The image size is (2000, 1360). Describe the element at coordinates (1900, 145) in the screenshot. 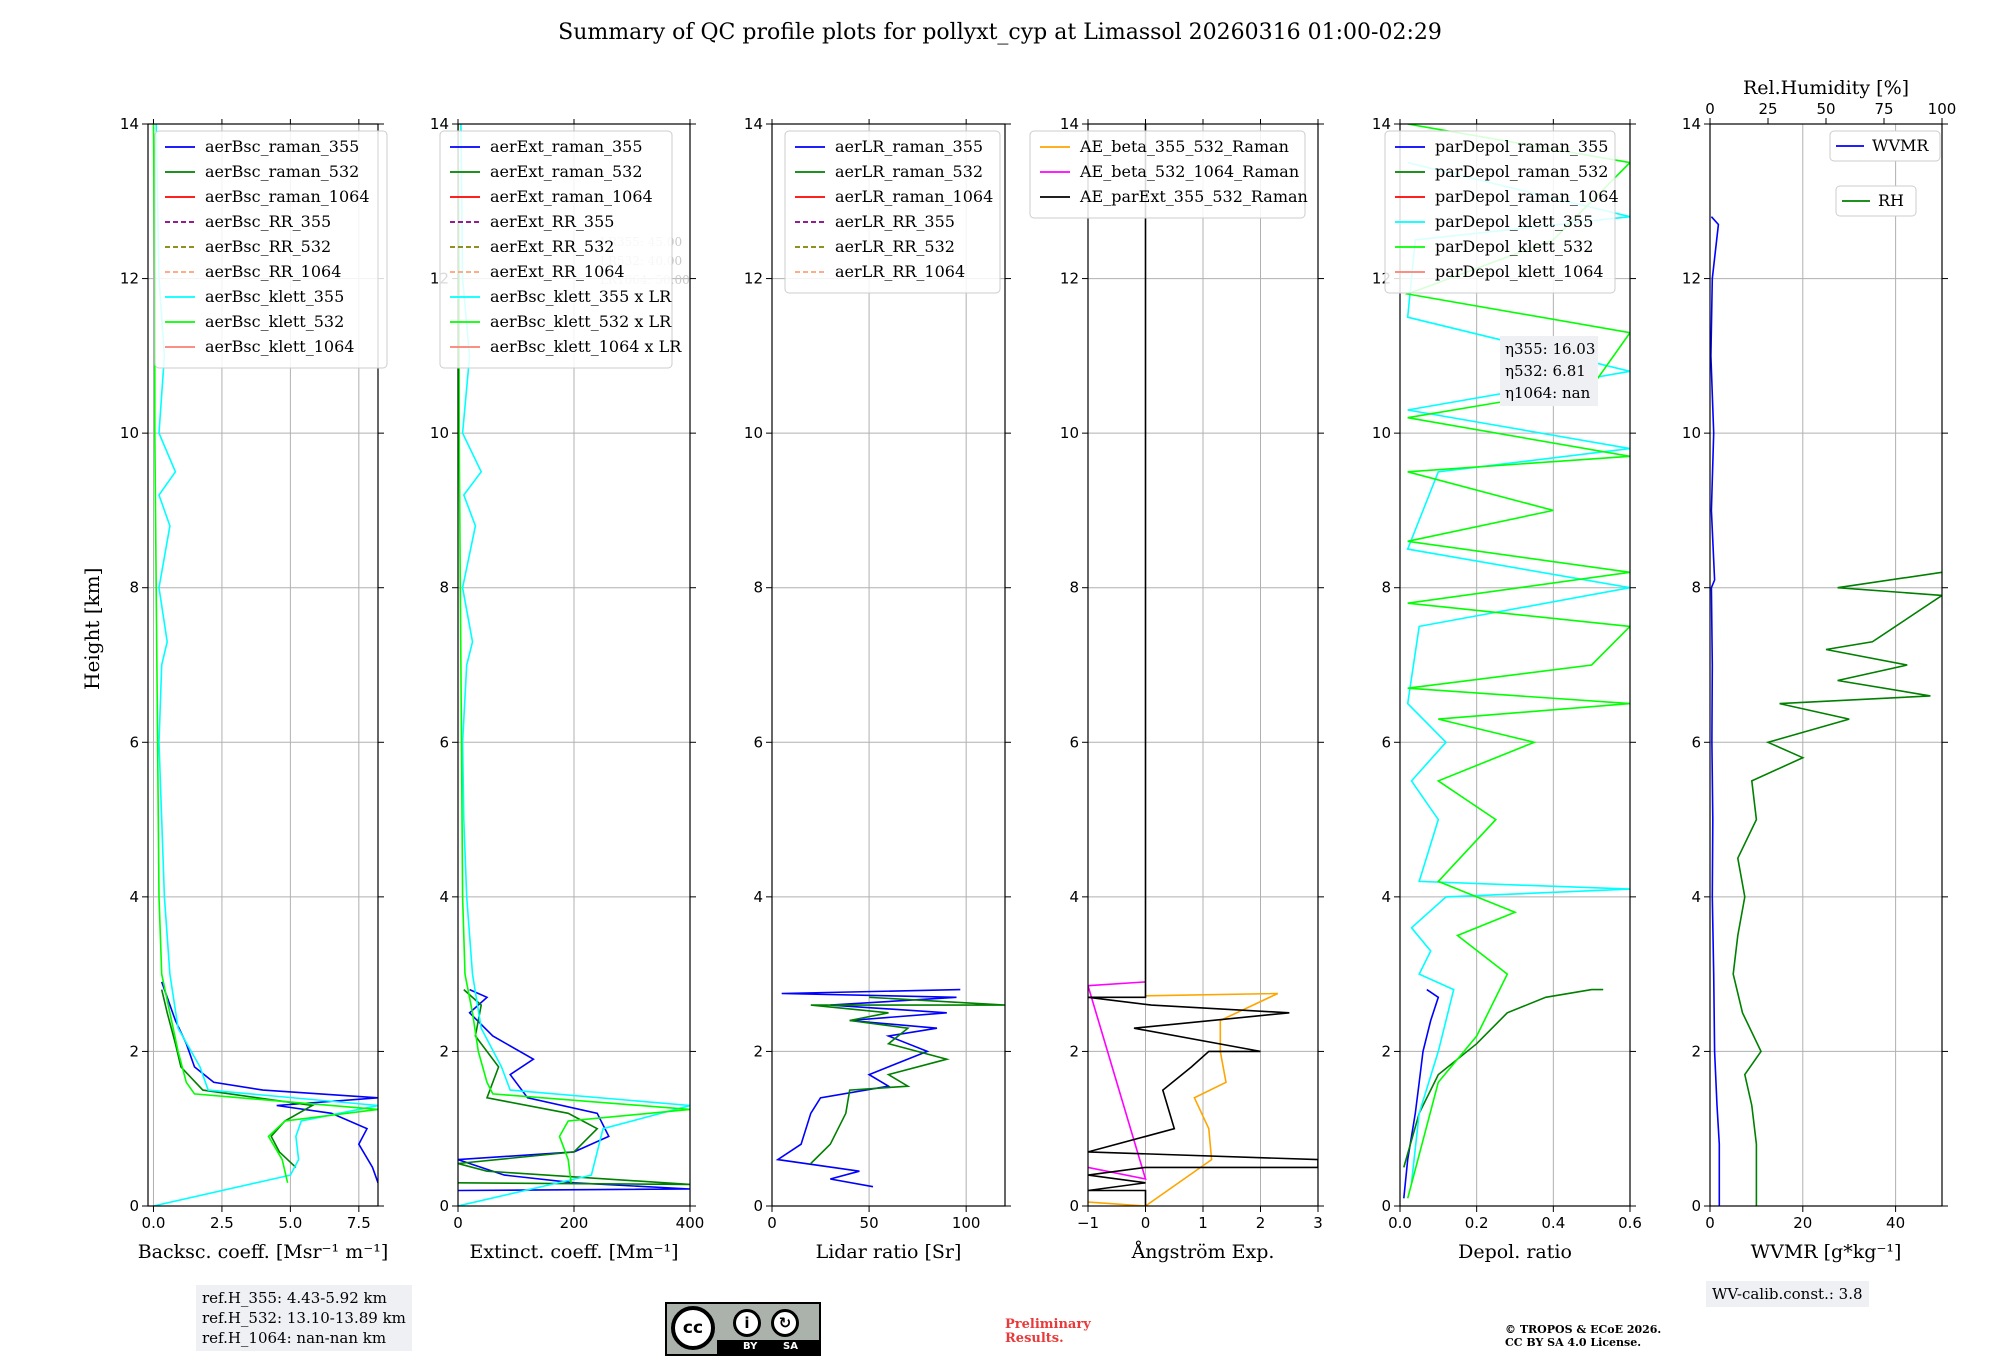

I see `legend-label: WVMR` at that location.